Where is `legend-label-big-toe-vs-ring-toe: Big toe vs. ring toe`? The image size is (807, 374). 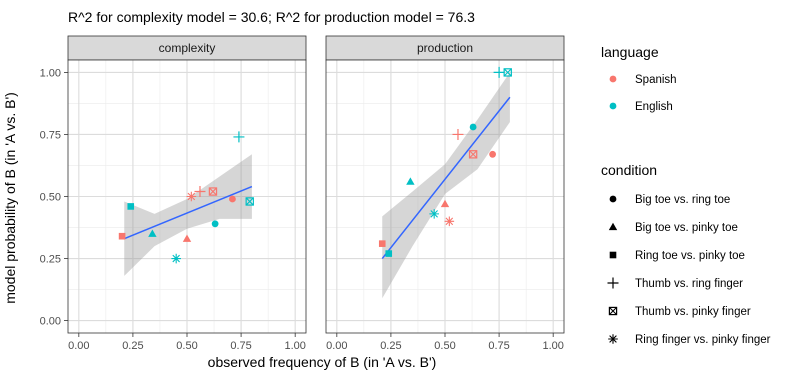 legend-label-big-toe-vs-ring-toe: Big toe vs. ring toe is located at coordinates (682, 200).